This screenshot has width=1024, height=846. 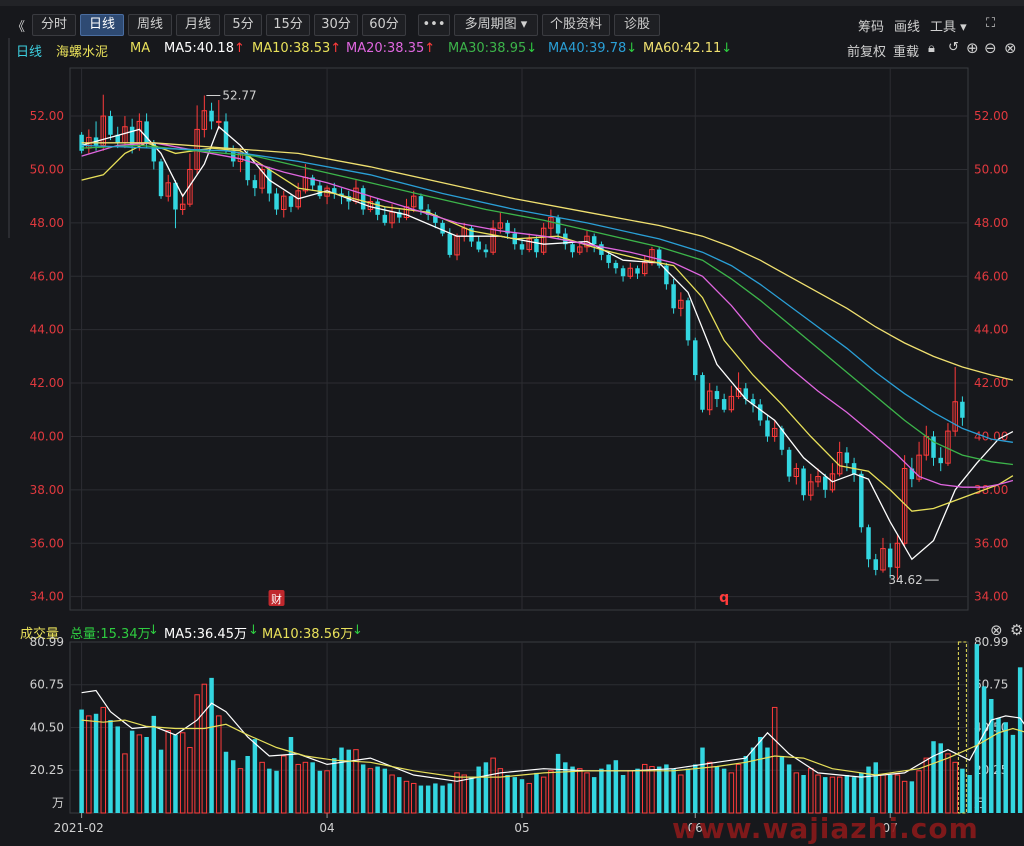 What do you see at coordinates (871, 27) in the screenshot?
I see `chips-button: 筹码` at bounding box center [871, 27].